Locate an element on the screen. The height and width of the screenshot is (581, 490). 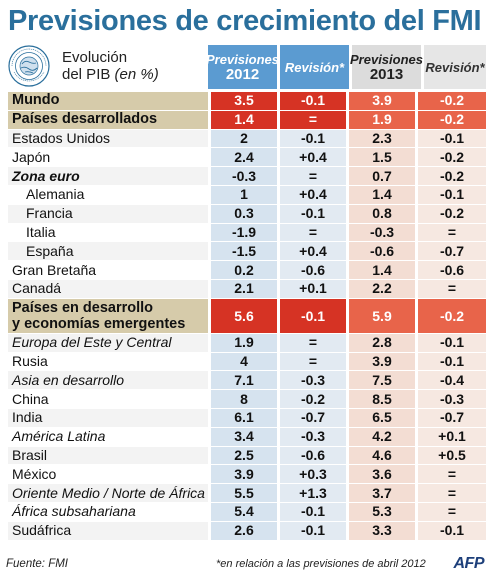
col-header-prev-2012: Previsiones 2012 is located at coordinates (242, 67).